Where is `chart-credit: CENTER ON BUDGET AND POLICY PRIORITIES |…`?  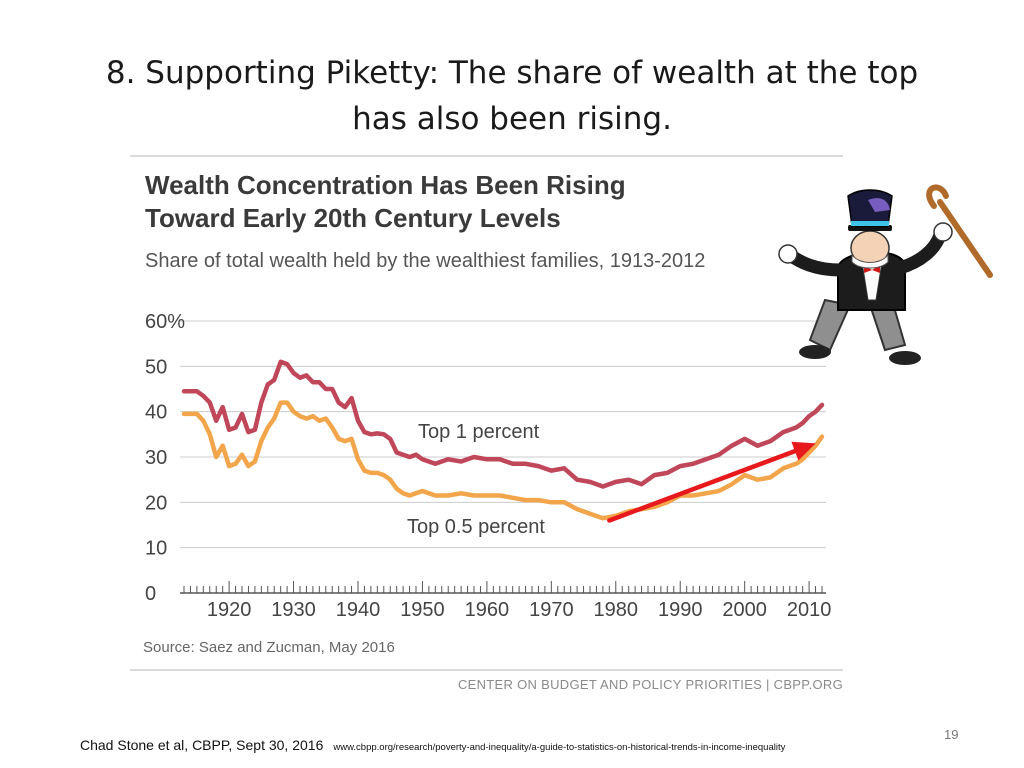 chart-credit: CENTER ON BUDGET AND POLICY PRIORITIES |… is located at coordinates (650, 684).